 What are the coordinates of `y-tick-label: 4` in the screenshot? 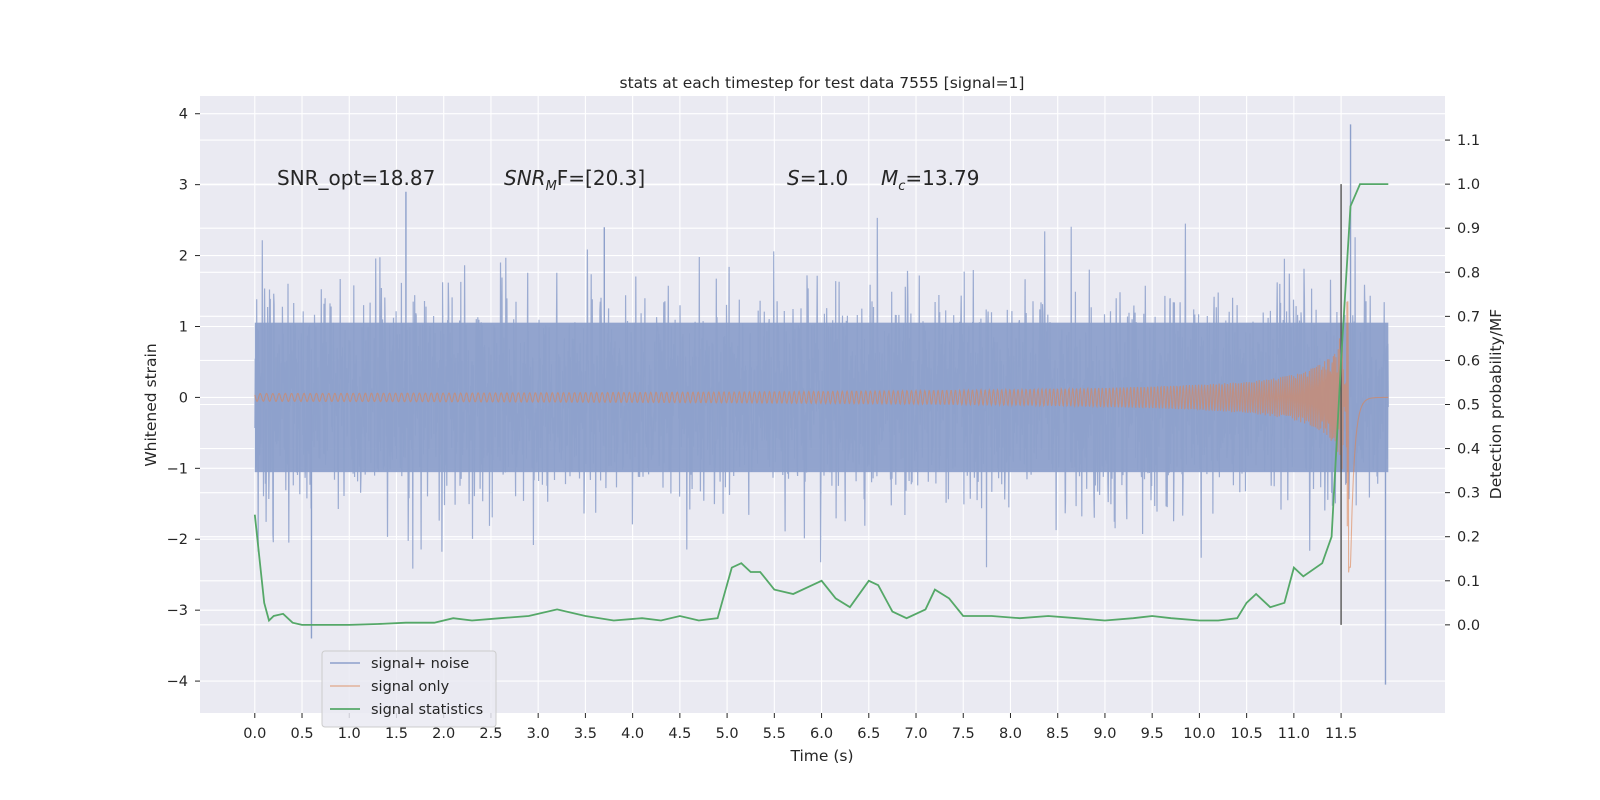 It's located at (183, 115).